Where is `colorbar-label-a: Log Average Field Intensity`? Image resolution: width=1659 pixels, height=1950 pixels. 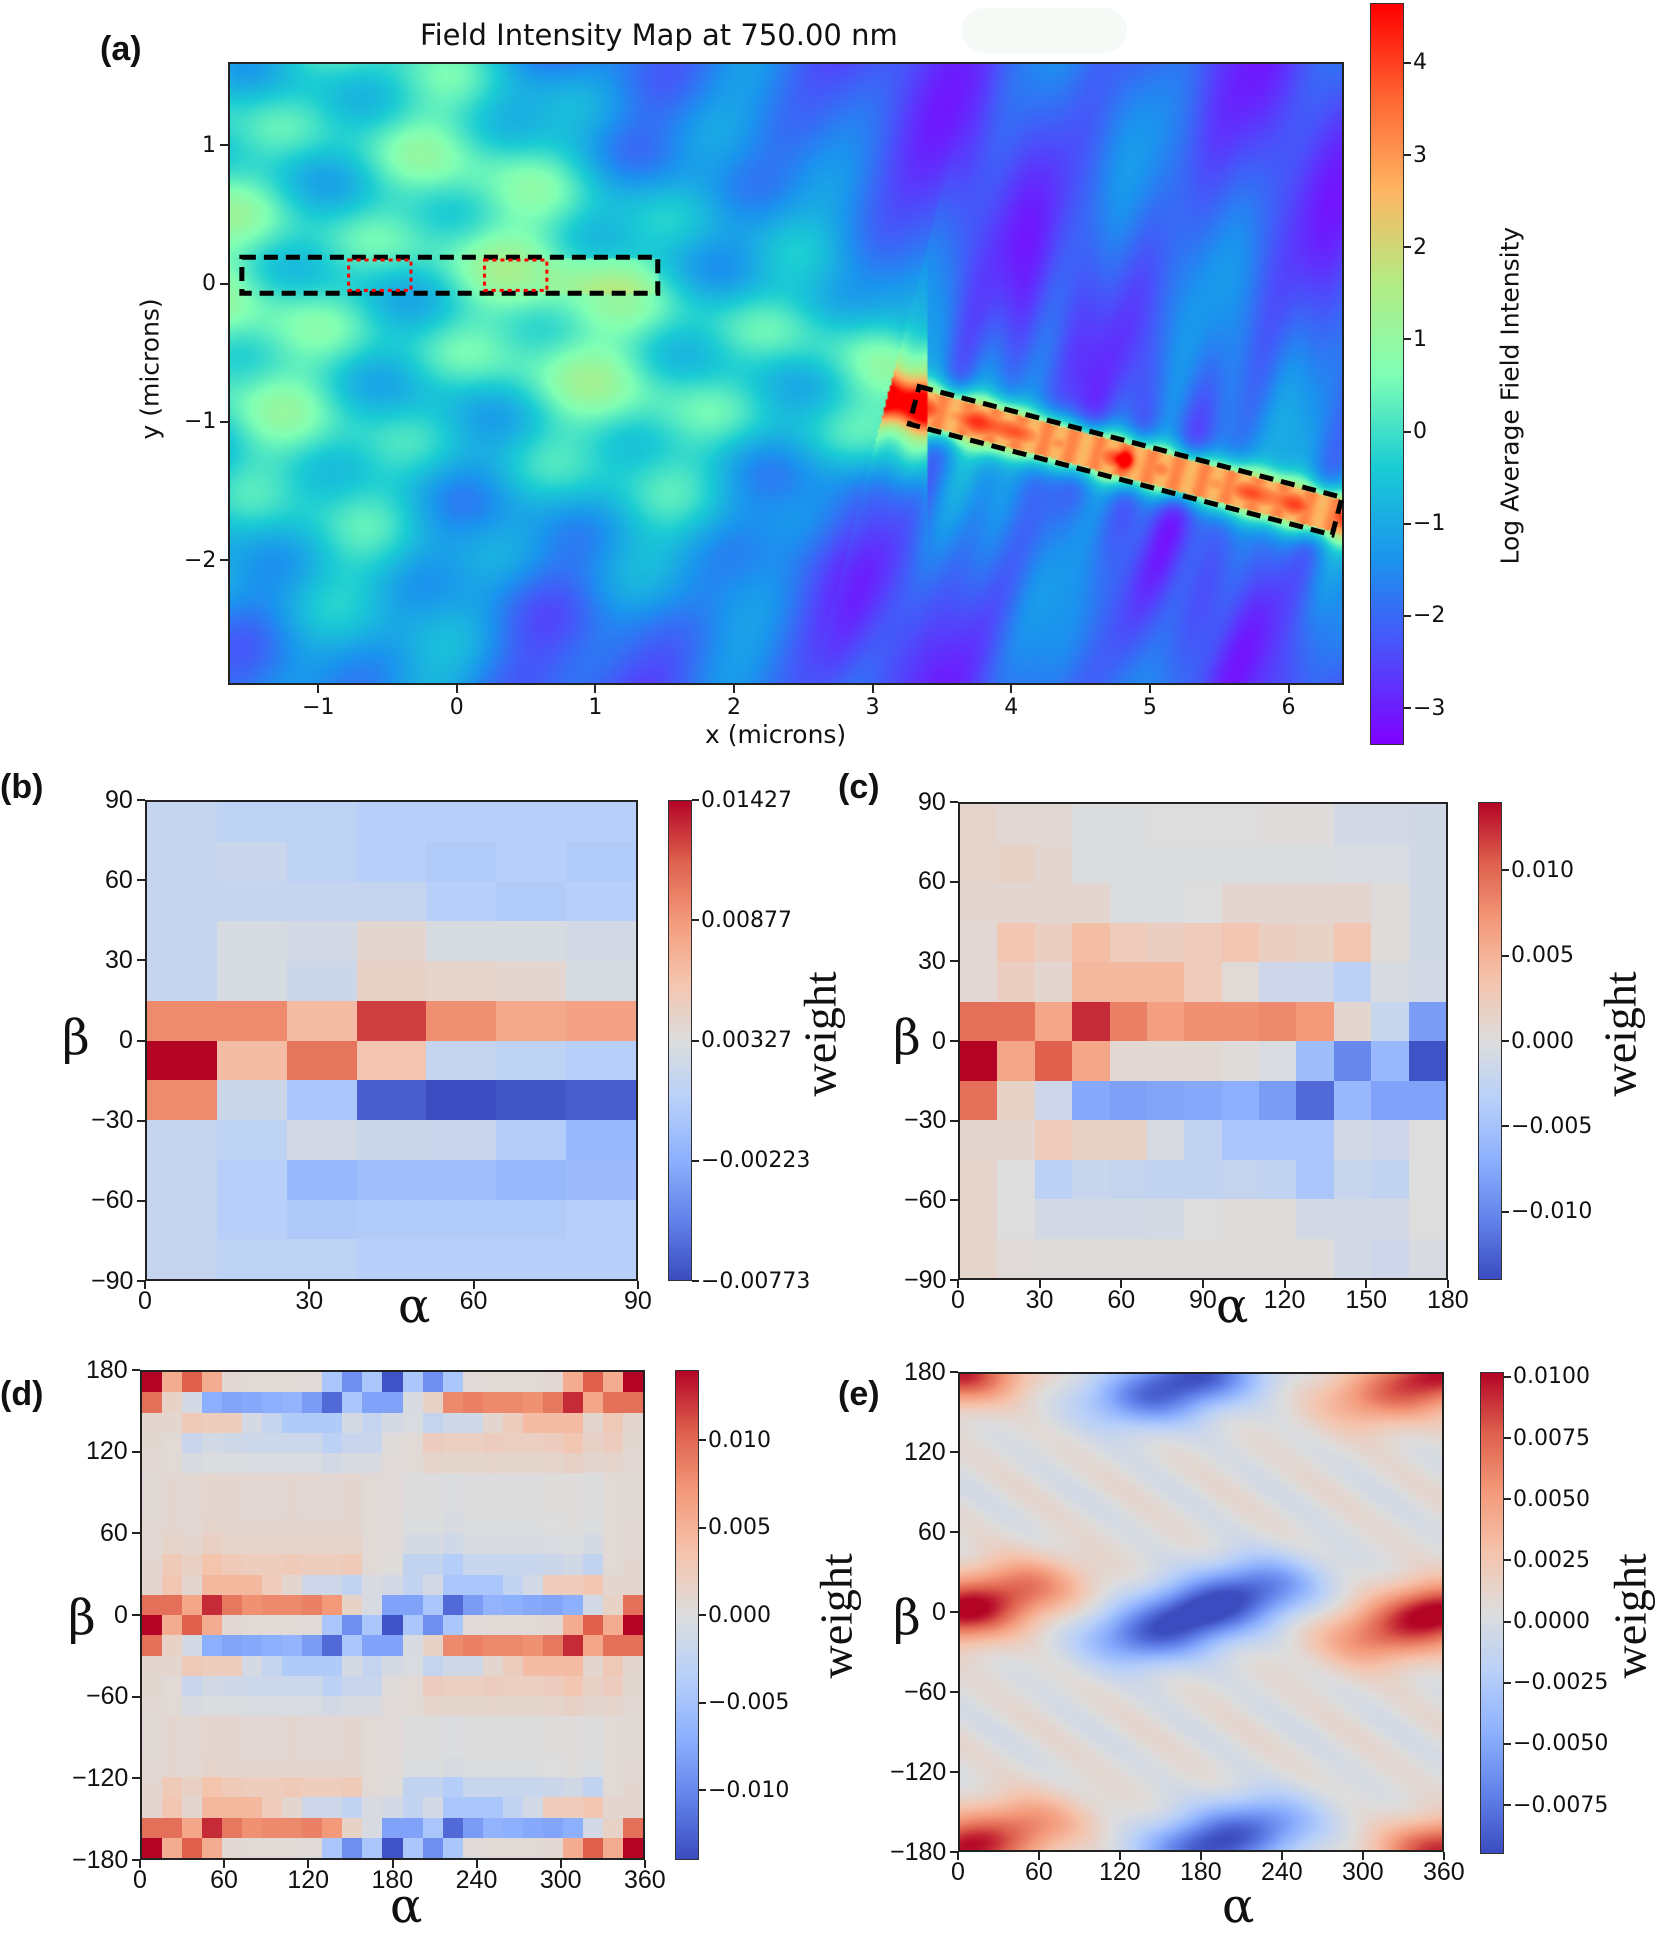
colorbar-label-a: Log Average Field Intensity is located at coordinates (1510, 395).